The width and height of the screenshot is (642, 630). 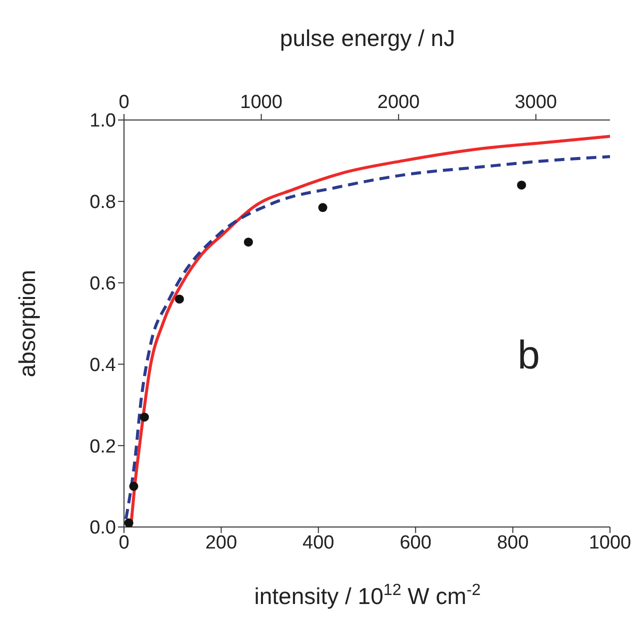 I want to click on x-tick-label: 1000, so click(x=610, y=543).